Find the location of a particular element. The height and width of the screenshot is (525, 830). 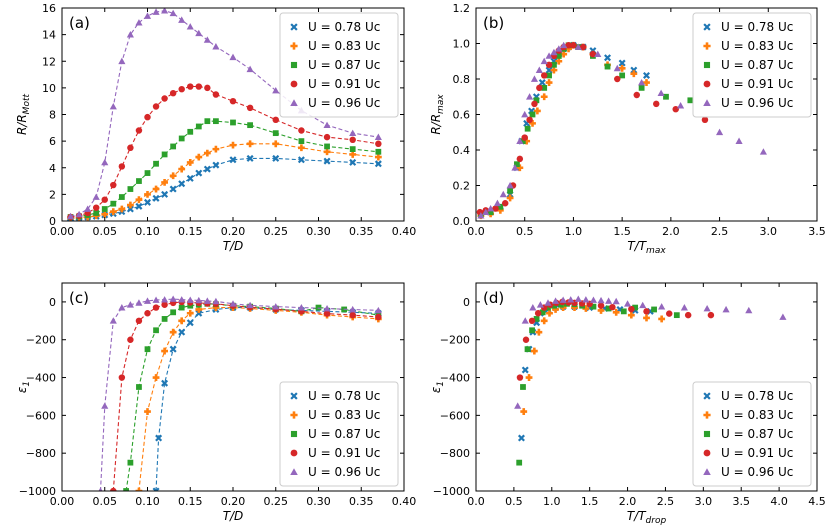

x-tick-label: 2.0 is located at coordinates (628, 501).